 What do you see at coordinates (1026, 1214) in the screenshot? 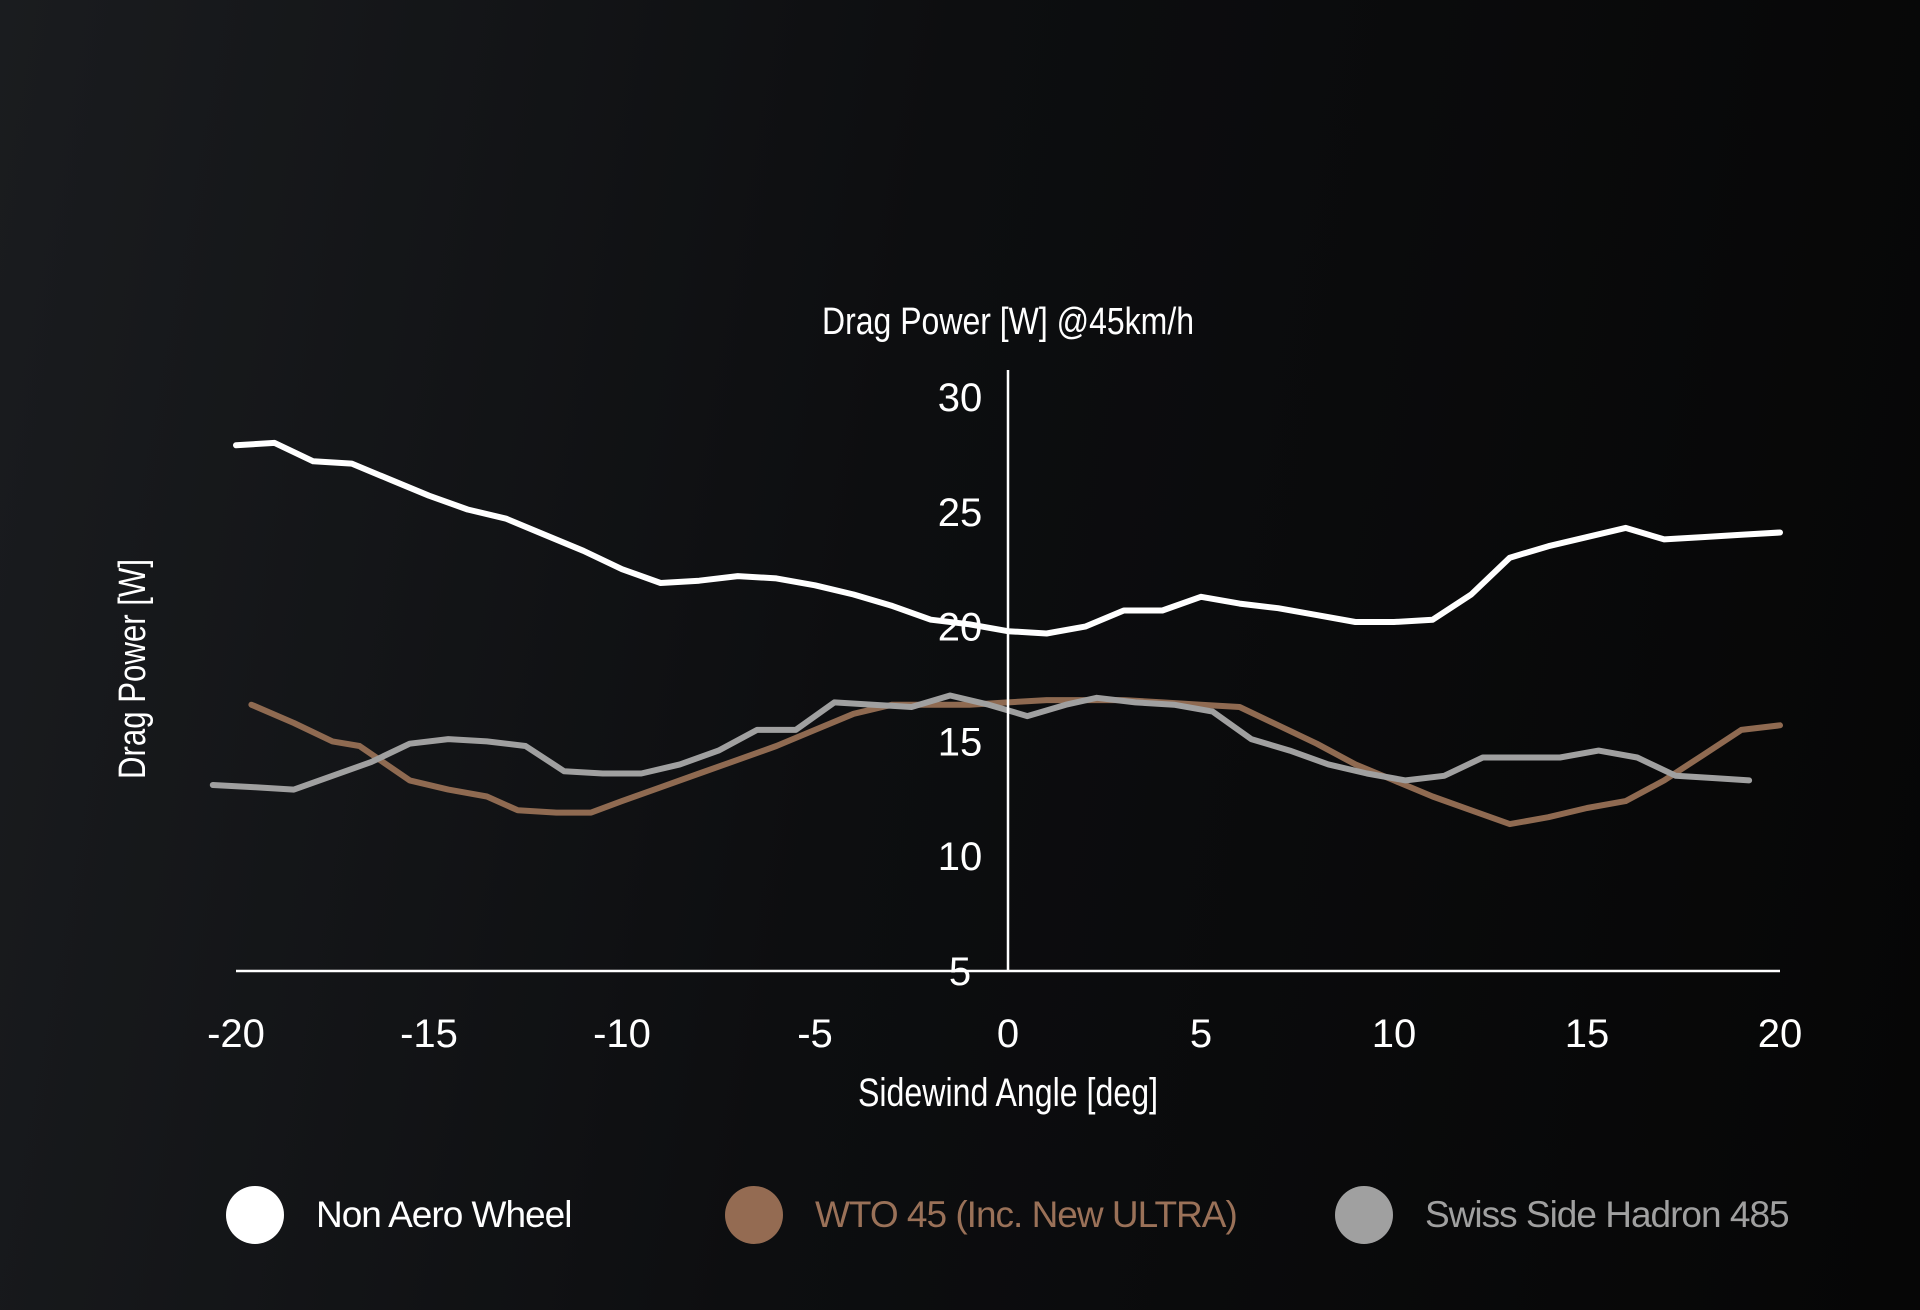
I see `legend-label: WTO 45 (Inc. New ULTRA)` at bounding box center [1026, 1214].